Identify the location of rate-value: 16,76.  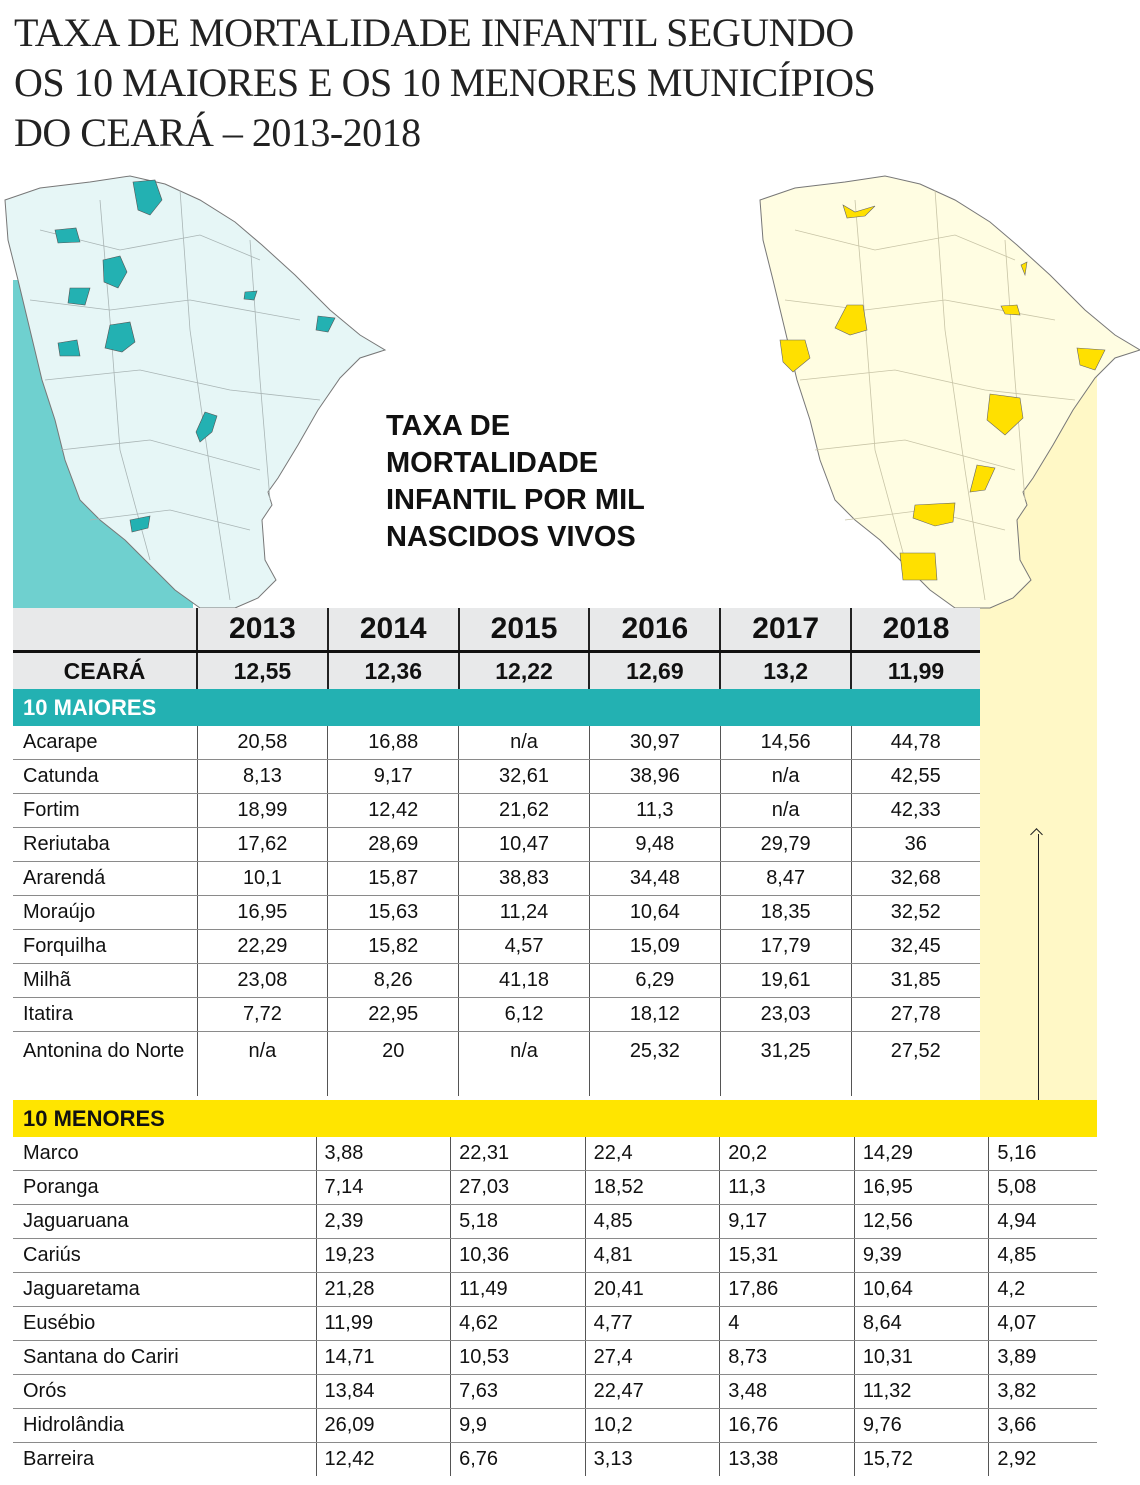
(787, 1425).